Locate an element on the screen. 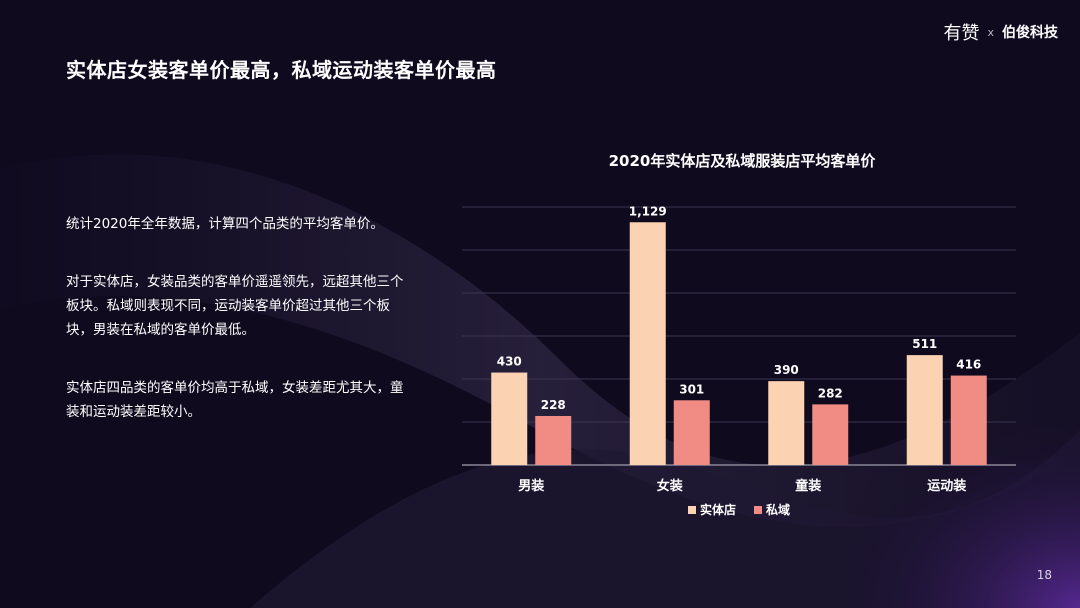 The image size is (1080, 608). legend-label-2: 私域 is located at coordinates (777, 509).